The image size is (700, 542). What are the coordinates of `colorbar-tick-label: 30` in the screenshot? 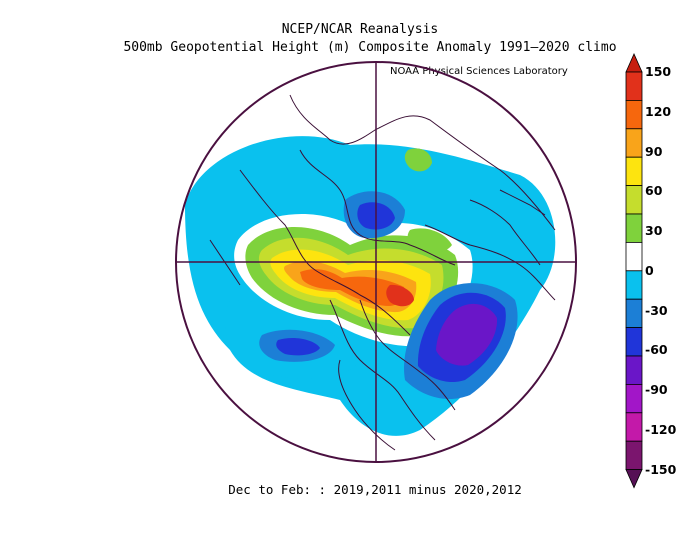 It's located at (654, 231).